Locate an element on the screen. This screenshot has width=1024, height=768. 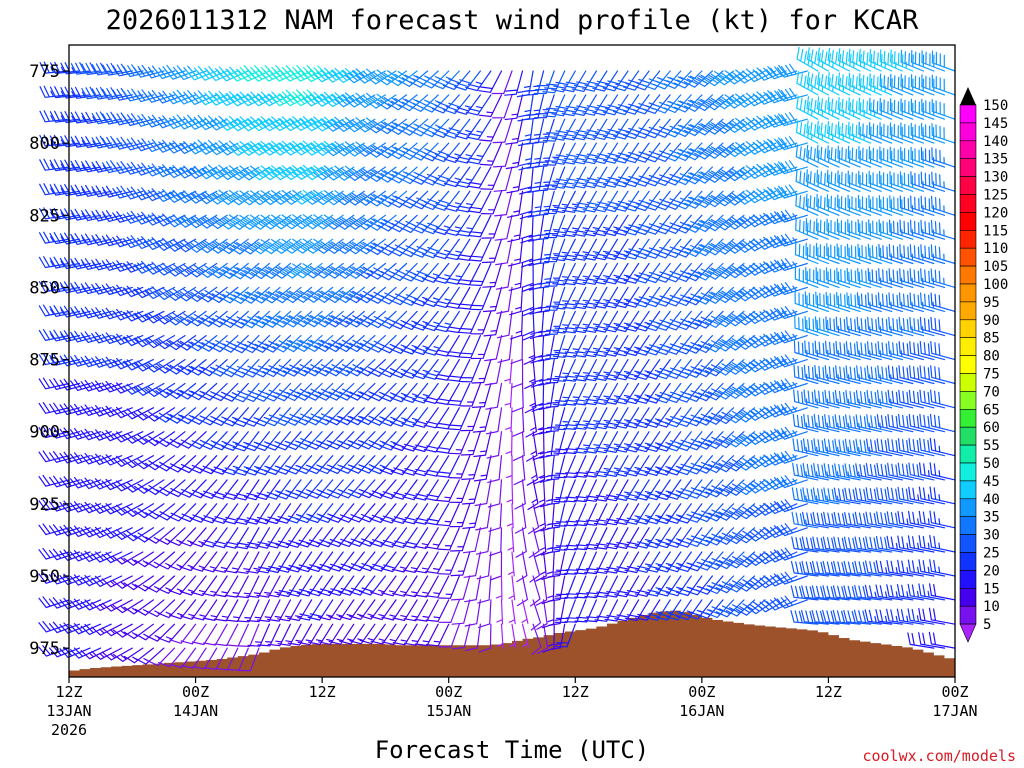
x-axis-label: Forecast Time (UTC) is located at coordinates (512, 750).